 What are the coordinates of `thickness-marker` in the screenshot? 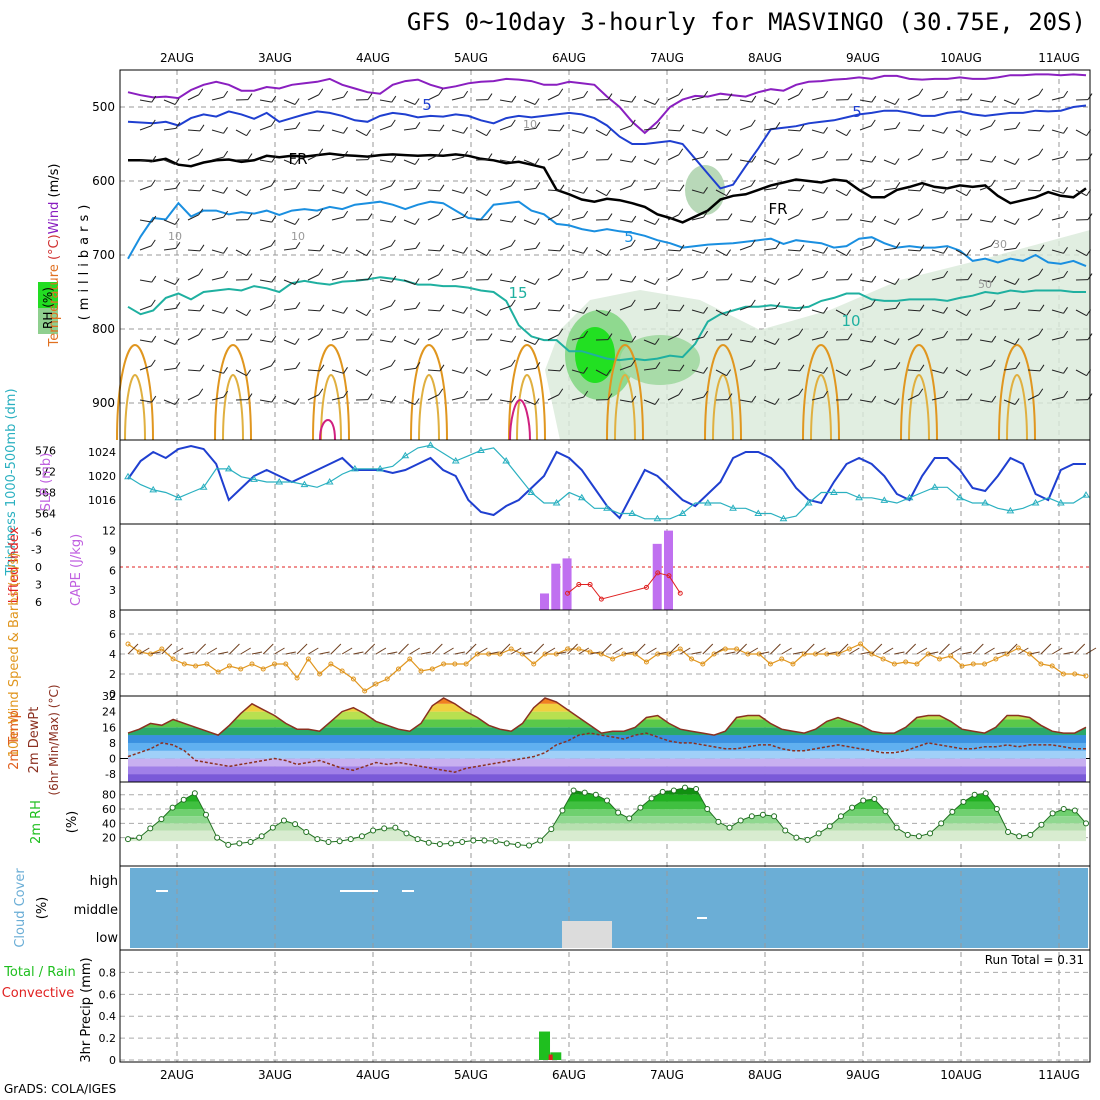 It's located at (304, 484).